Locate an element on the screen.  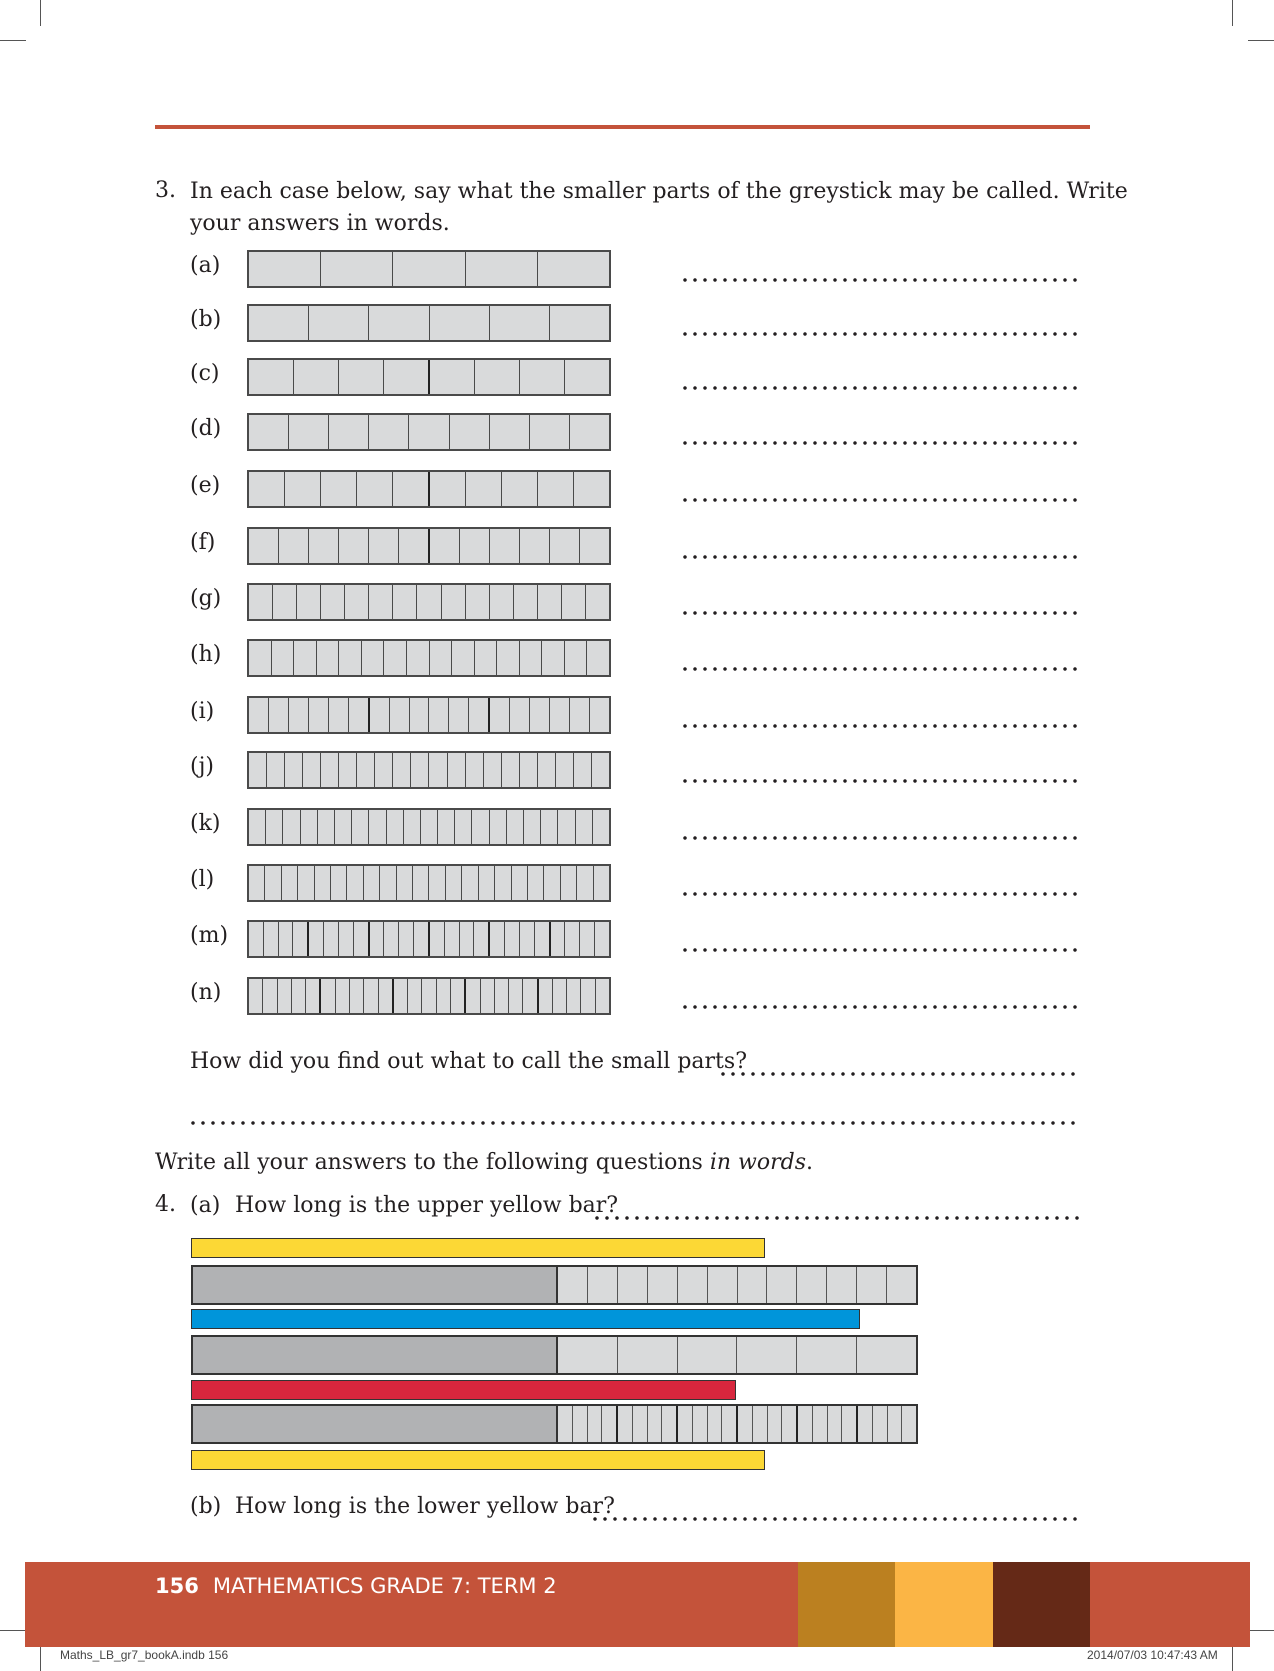
item-label: (g) is located at coordinates (206, 598).